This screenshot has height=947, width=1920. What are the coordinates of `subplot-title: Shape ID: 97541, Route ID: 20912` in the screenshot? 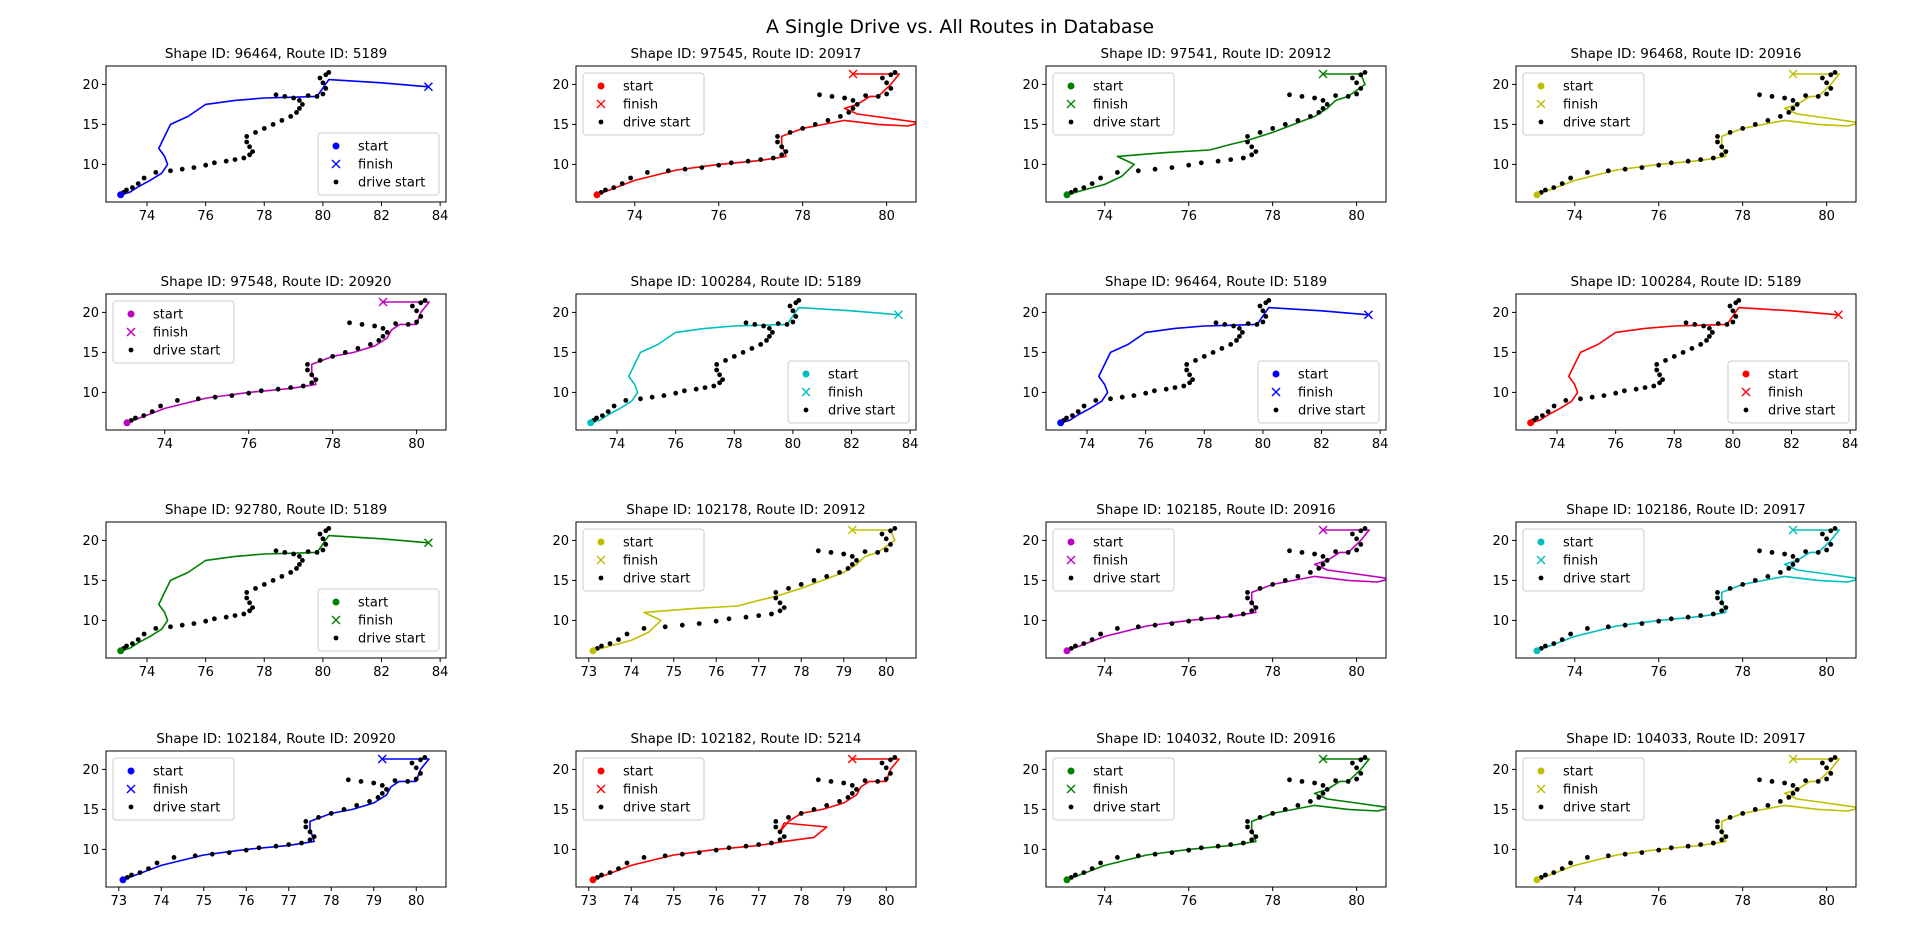 It's located at (1216, 54).